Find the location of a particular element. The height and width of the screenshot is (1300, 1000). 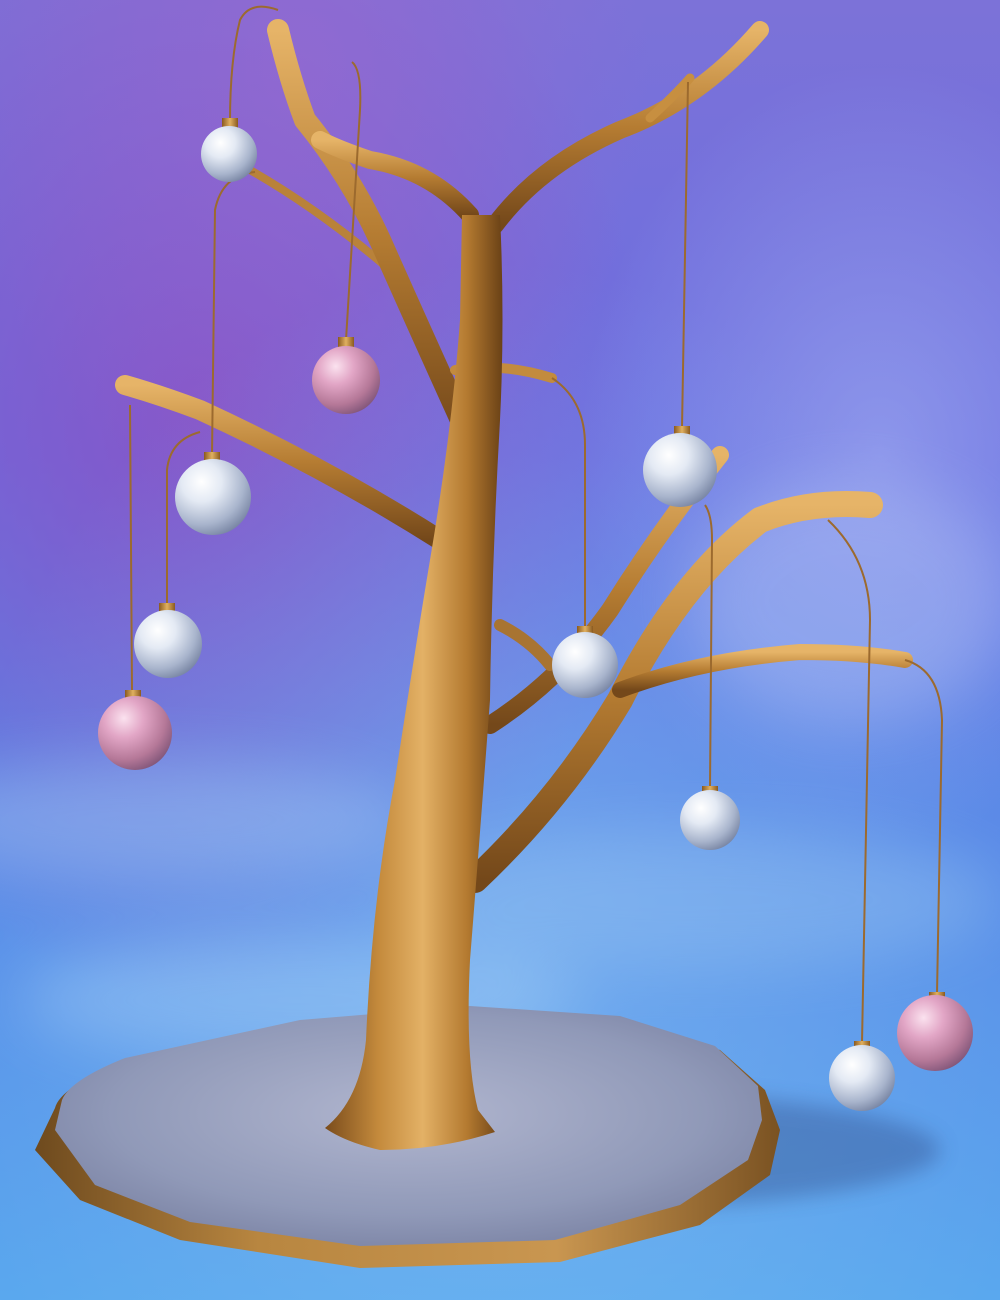

branch-right-twig is located at coordinates (670, 98).